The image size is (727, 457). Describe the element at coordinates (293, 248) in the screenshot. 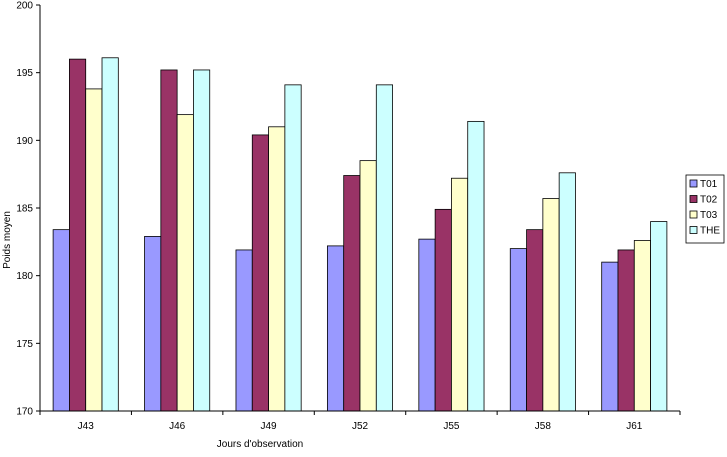

I see `bar-the-j49` at that location.